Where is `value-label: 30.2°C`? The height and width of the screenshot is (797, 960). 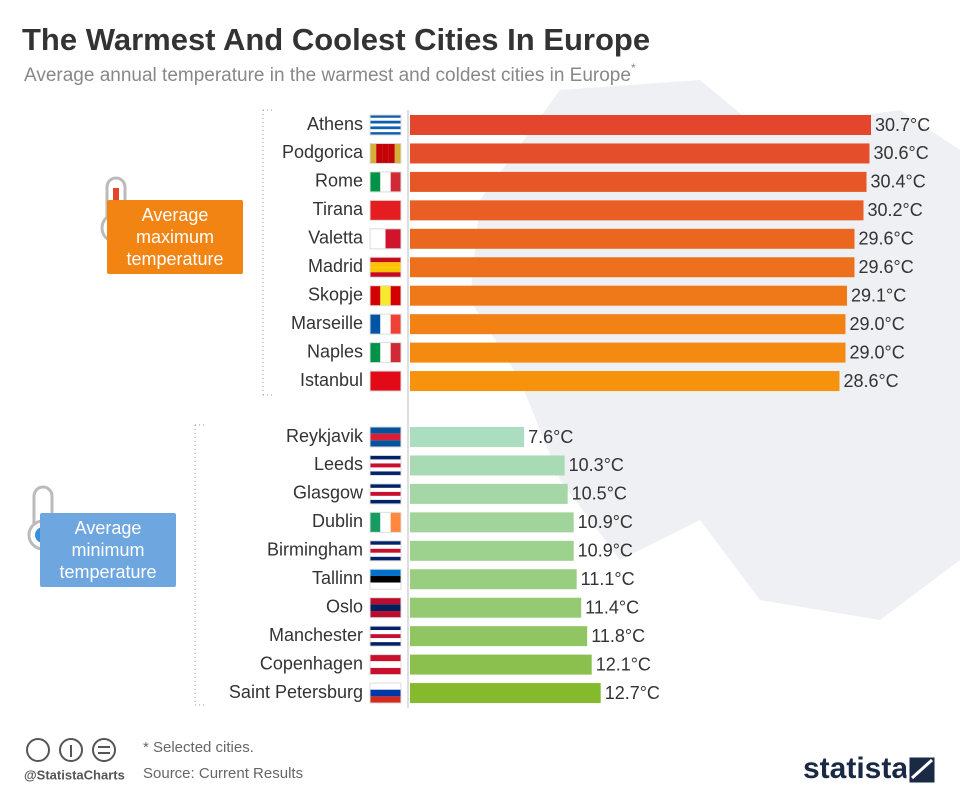 value-label: 30.2°C is located at coordinates (894, 210).